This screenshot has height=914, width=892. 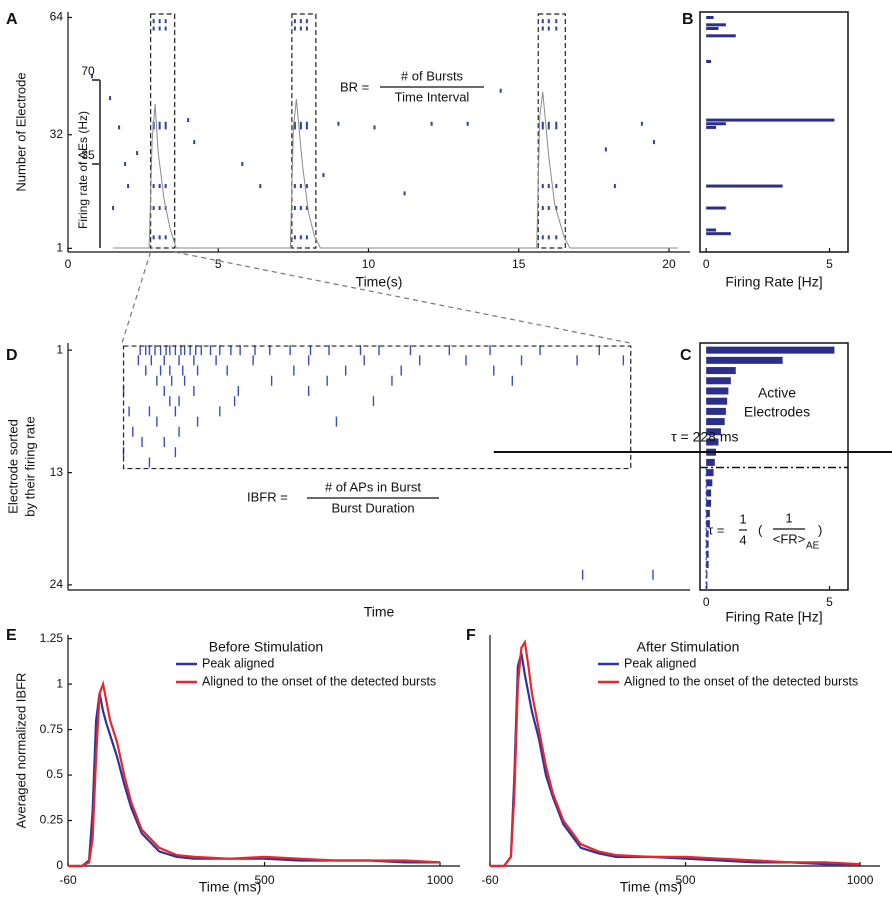 What do you see at coordinates (688, 647) in the screenshot?
I see `chart-title: After Stimulation` at bounding box center [688, 647].